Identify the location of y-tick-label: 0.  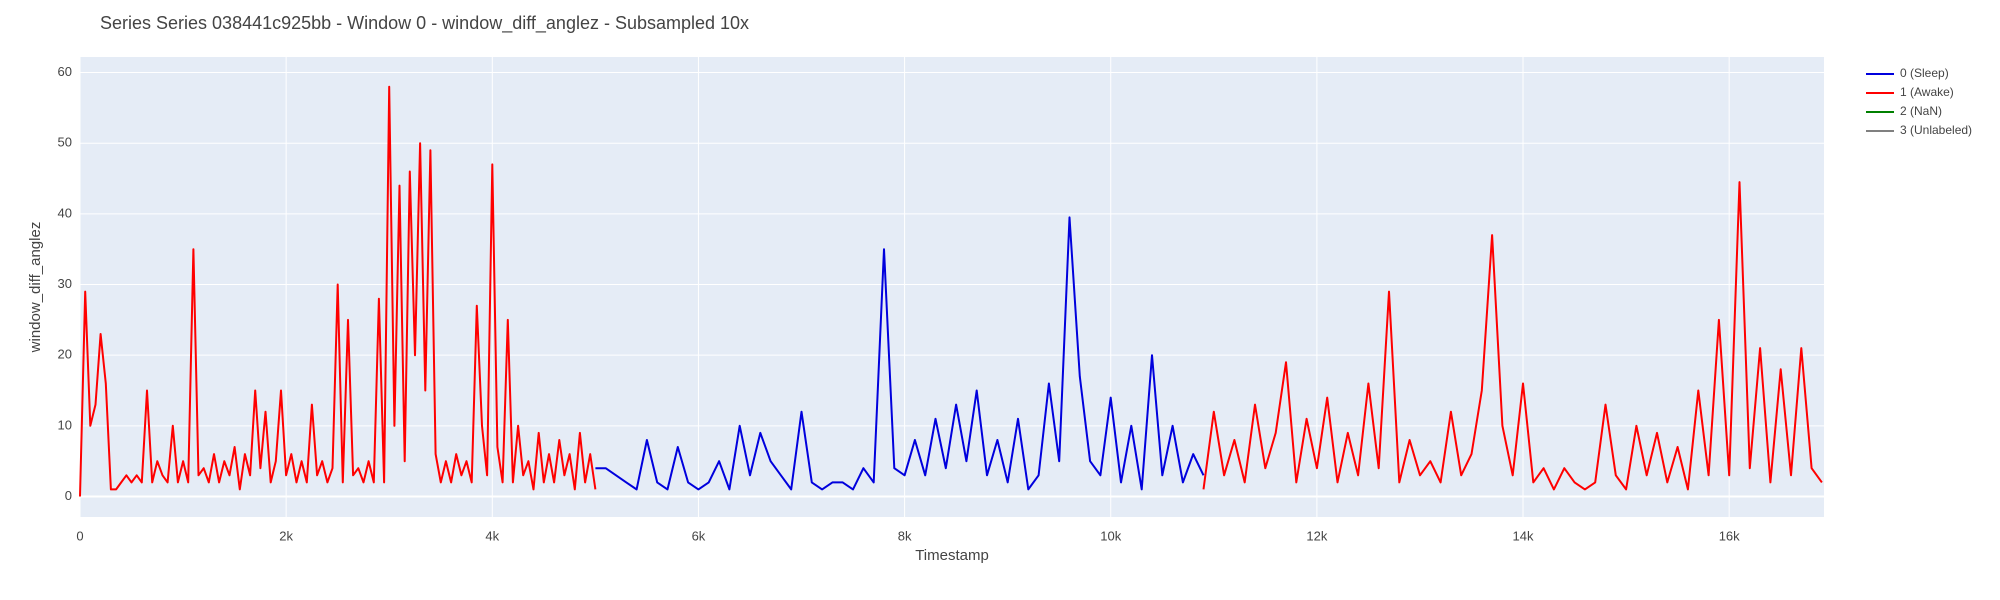
(68, 495).